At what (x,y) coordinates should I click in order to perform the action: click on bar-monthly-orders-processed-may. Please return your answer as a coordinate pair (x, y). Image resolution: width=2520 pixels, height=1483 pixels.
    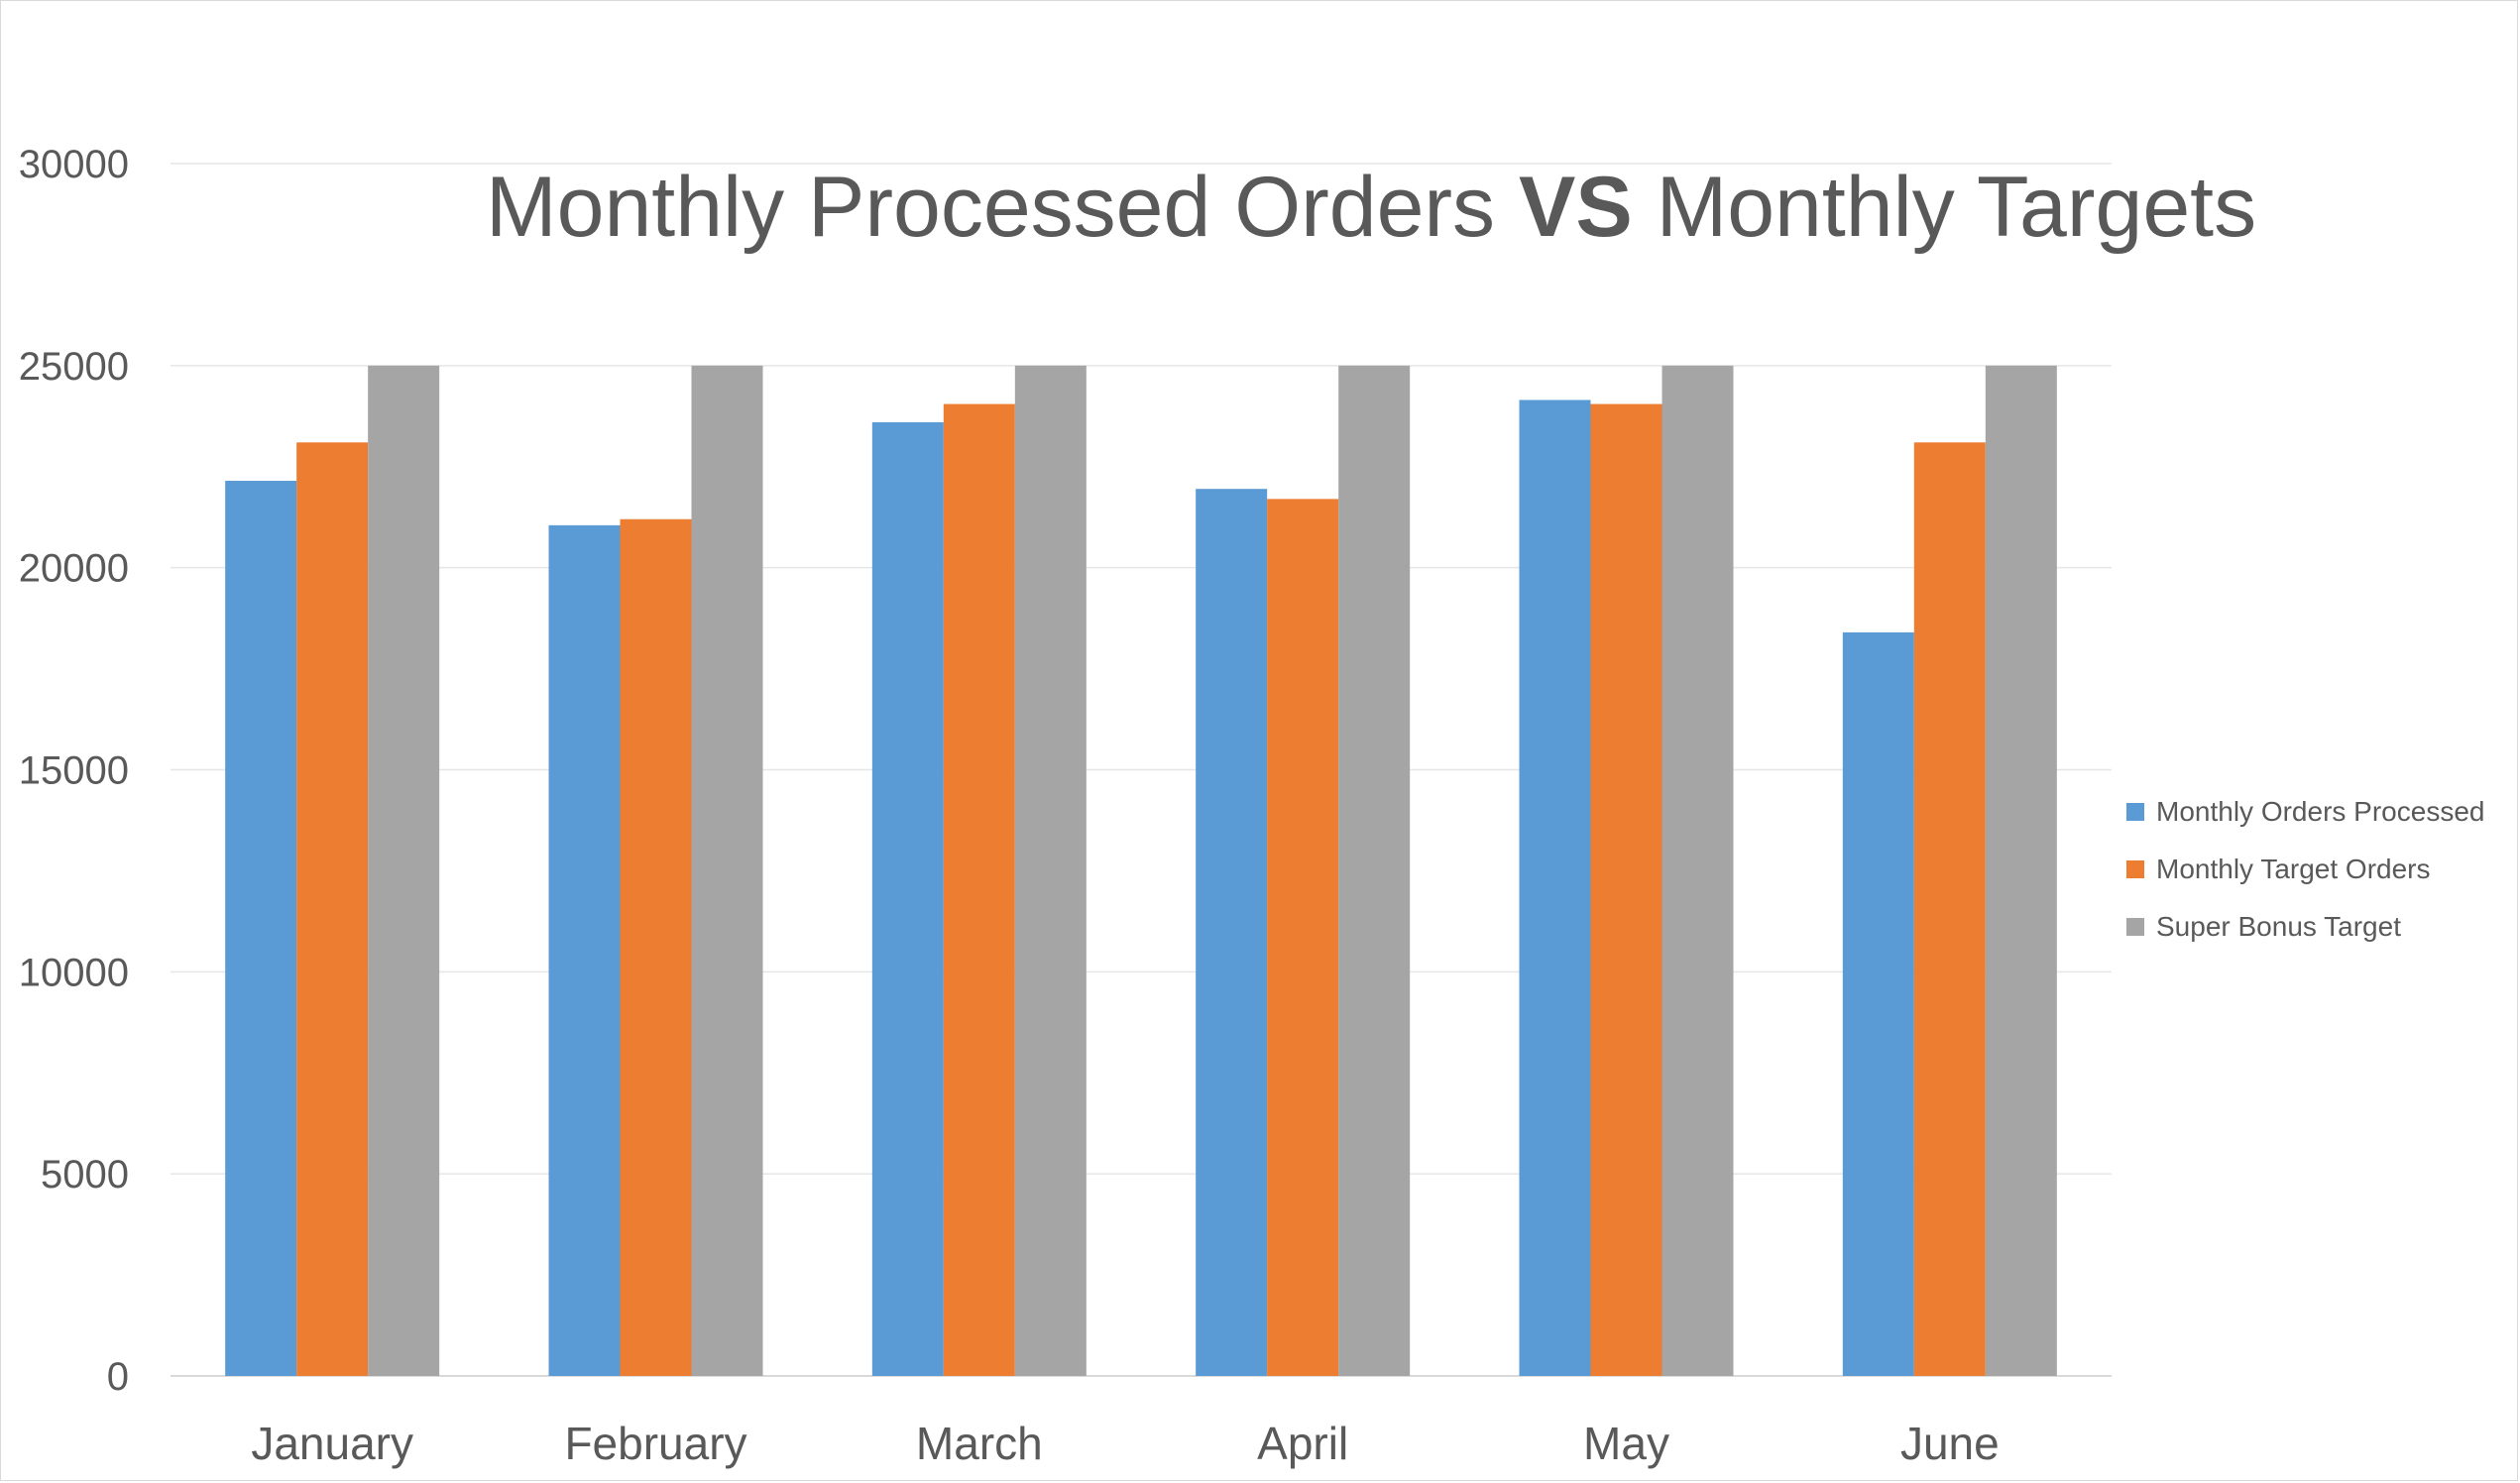
    Looking at the image, I should click on (1555, 887).